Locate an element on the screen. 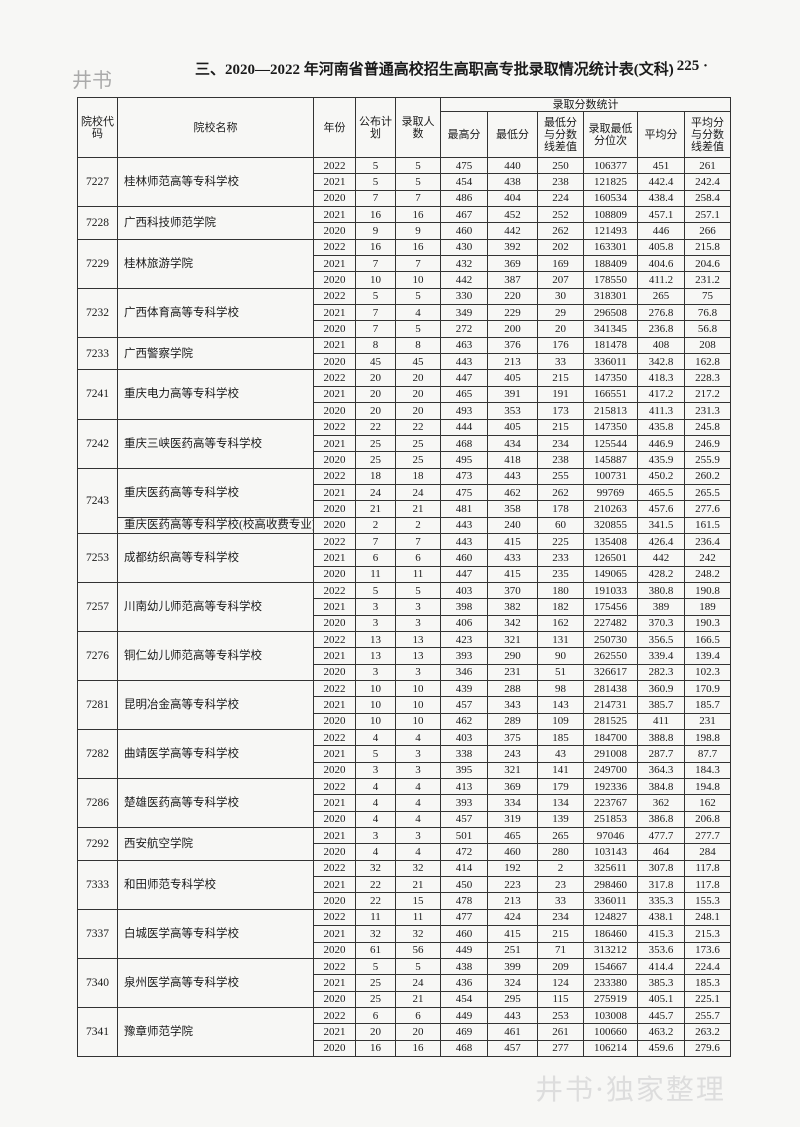 The height and width of the screenshot is (1127, 800). cell: 252 is located at coordinates (560, 215).